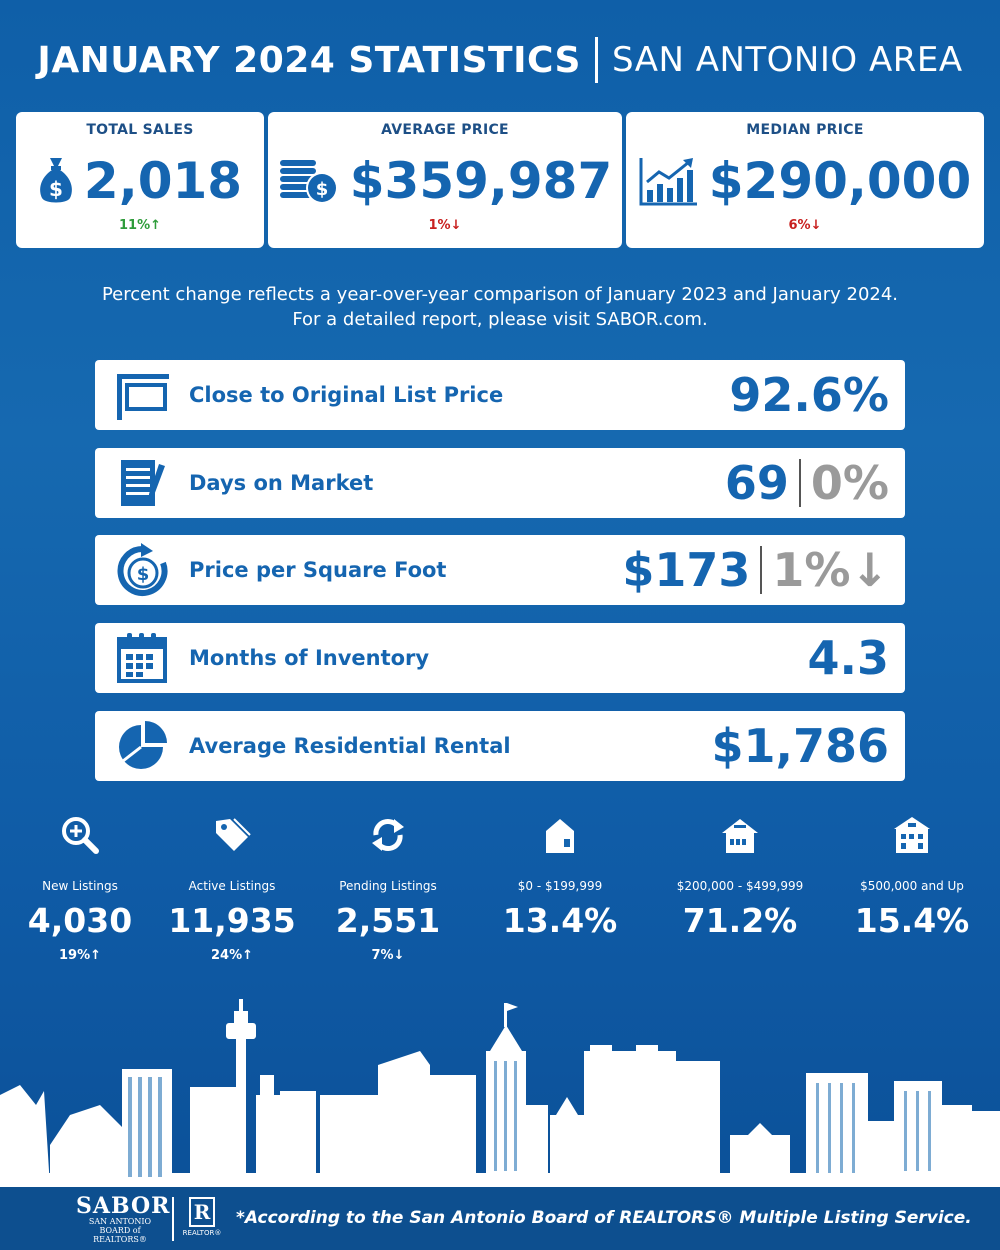  I want to click on summary-cards: TOTAL SALES $ 2,018 11%↑ AVERAGE PRICE, so click(500, 180).